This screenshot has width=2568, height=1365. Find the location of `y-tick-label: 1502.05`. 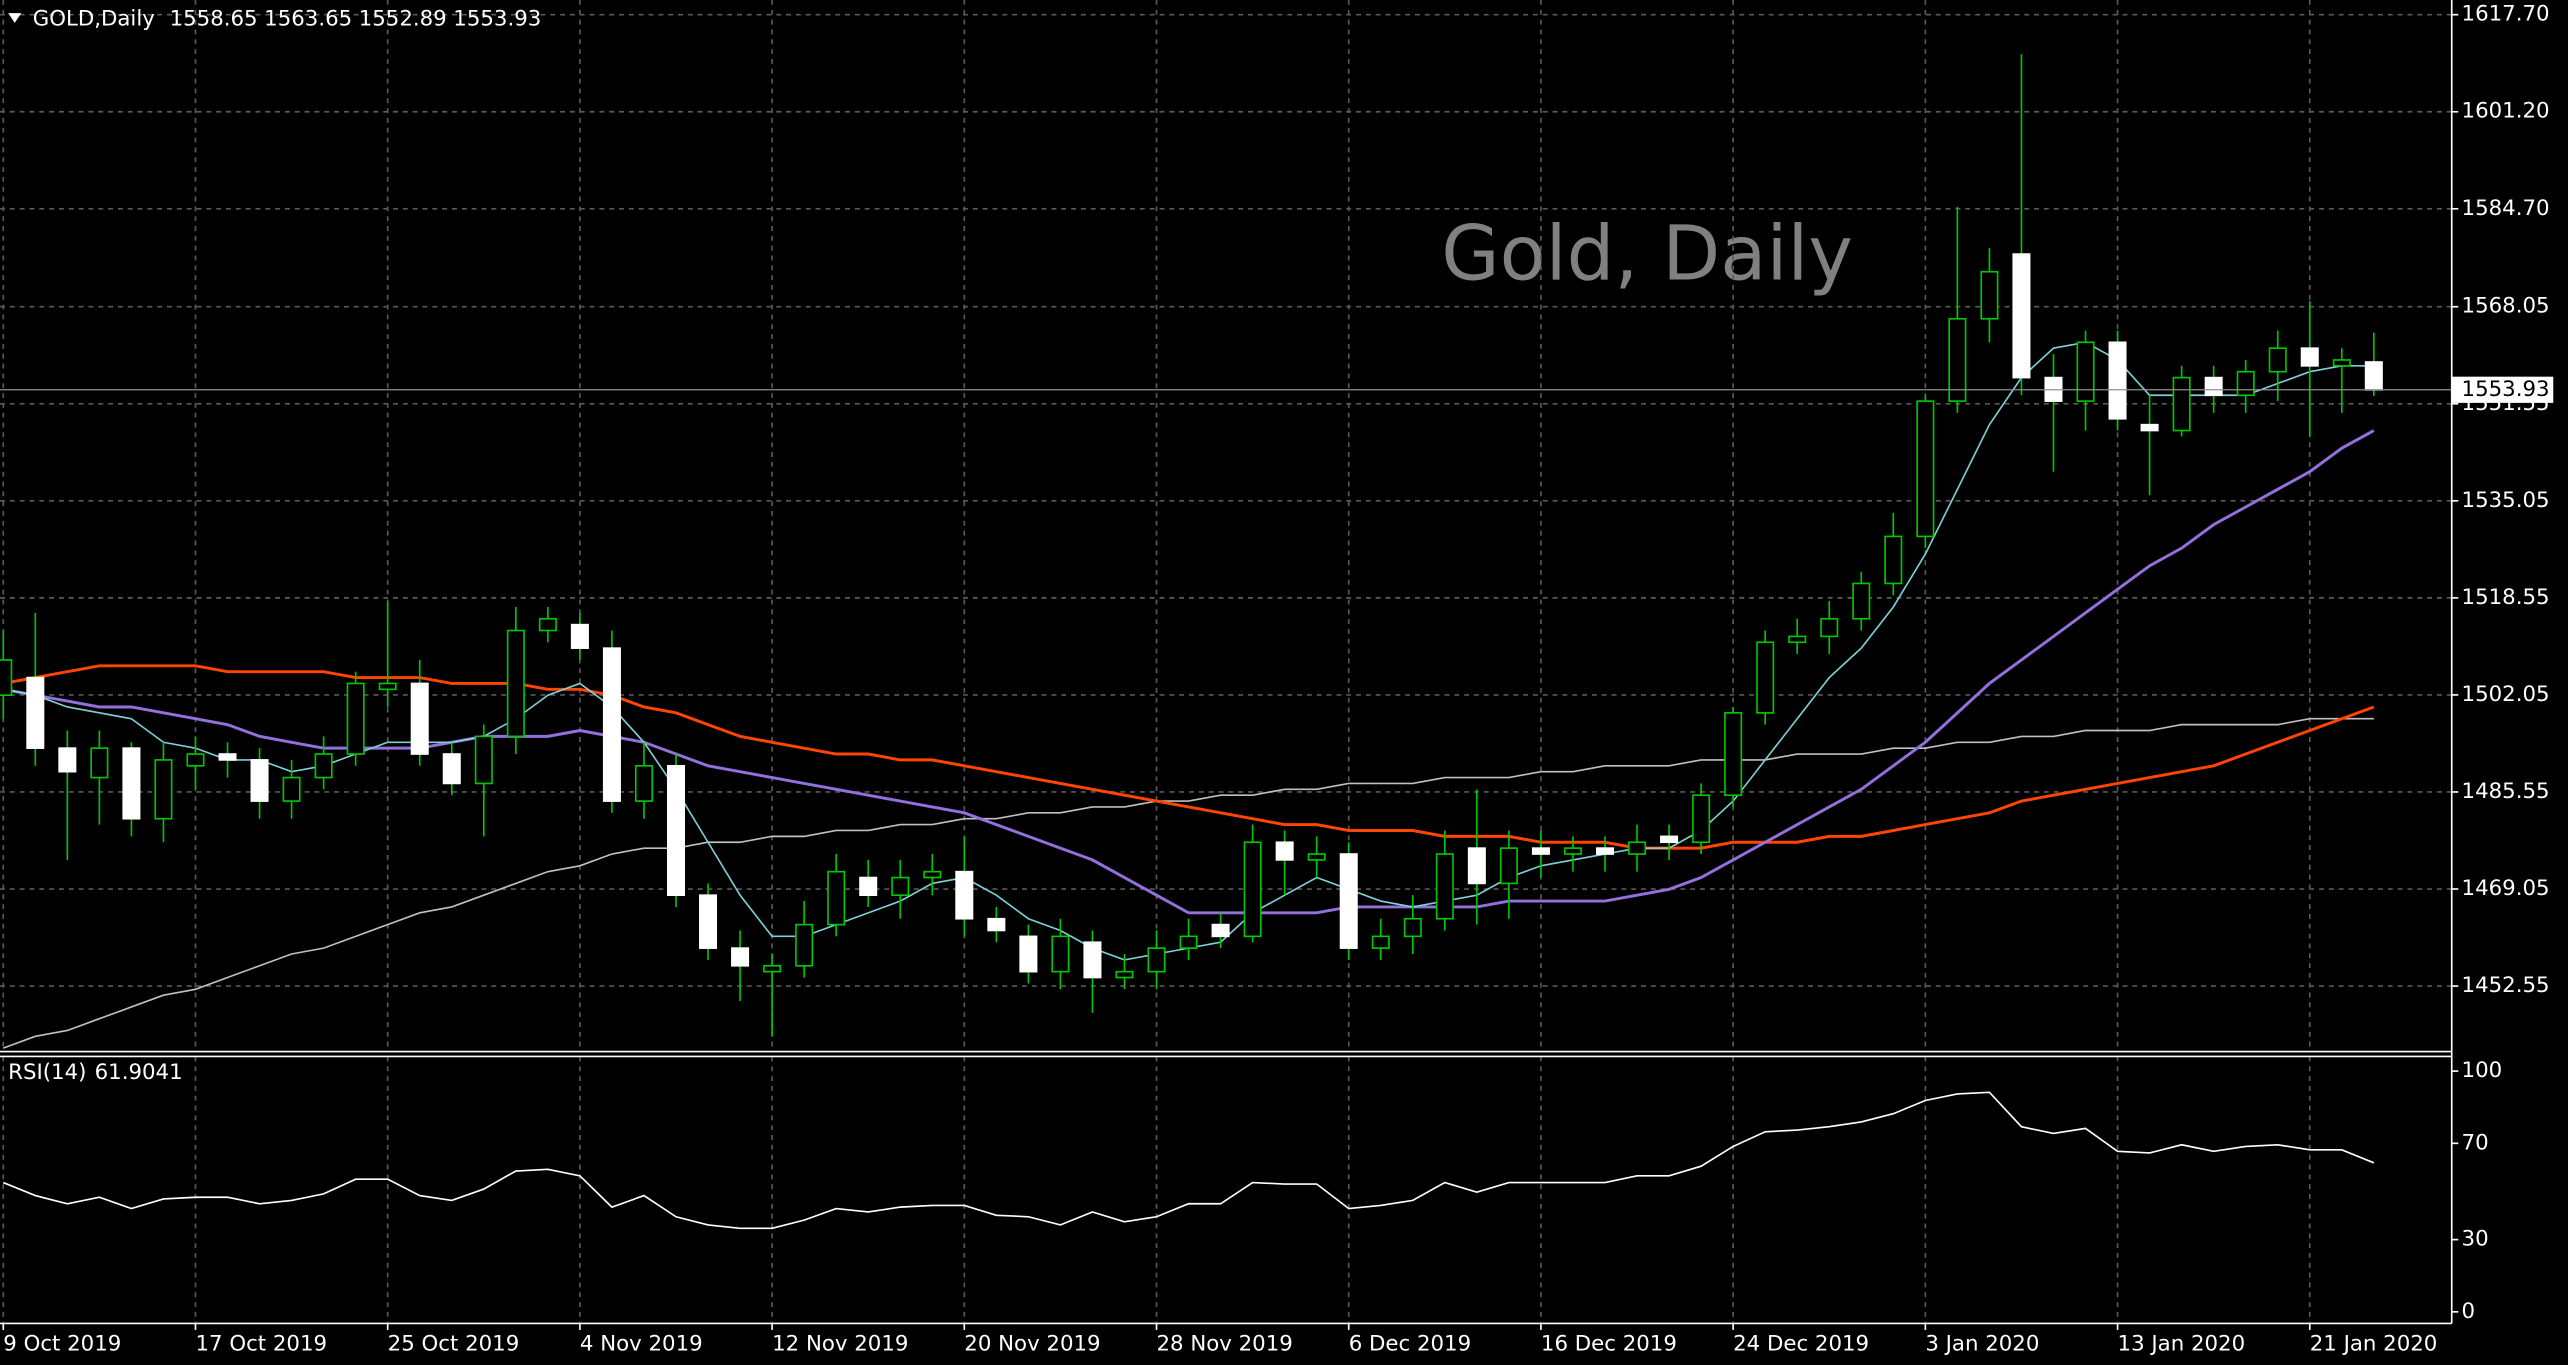

y-tick-label: 1502.05 is located at coordinates (2506, 694).